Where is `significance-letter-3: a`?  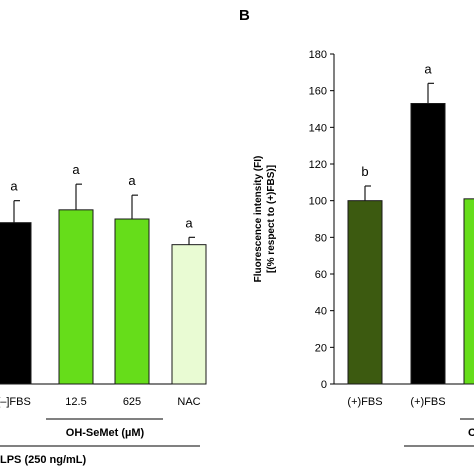 significance-letter-3: a is located at coordinates (132, 180).